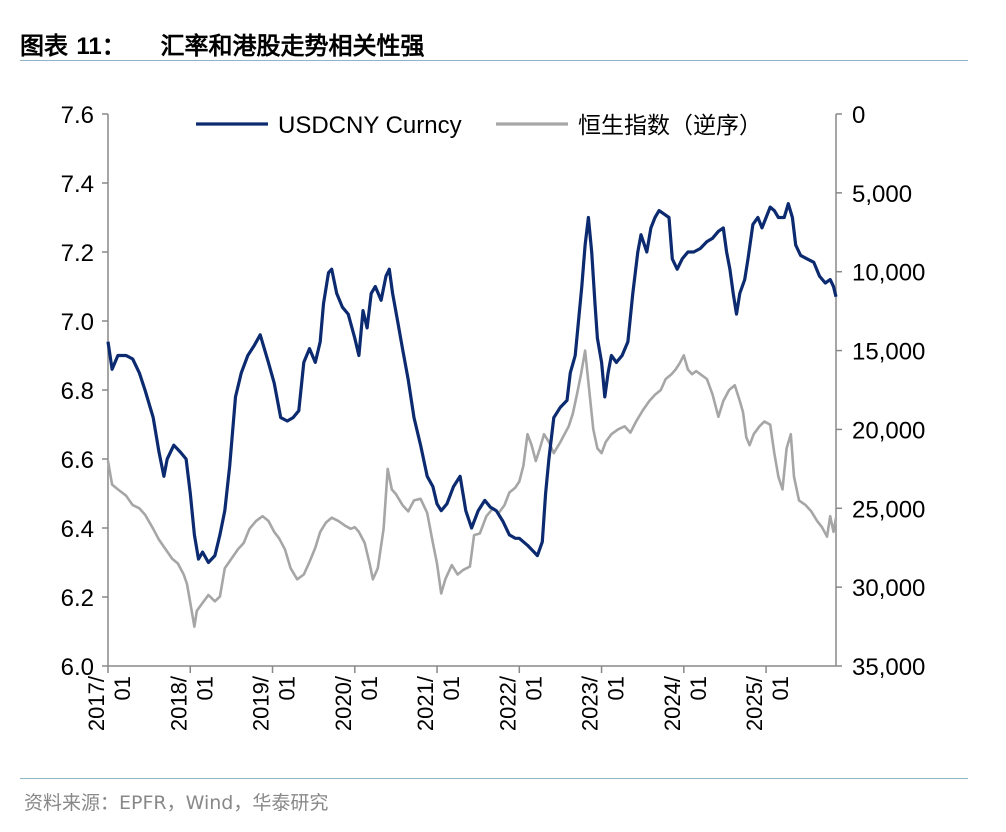  I want to click on figure-title: 图表 11： 汇率和港股走势相关性强, so click(222, 43).